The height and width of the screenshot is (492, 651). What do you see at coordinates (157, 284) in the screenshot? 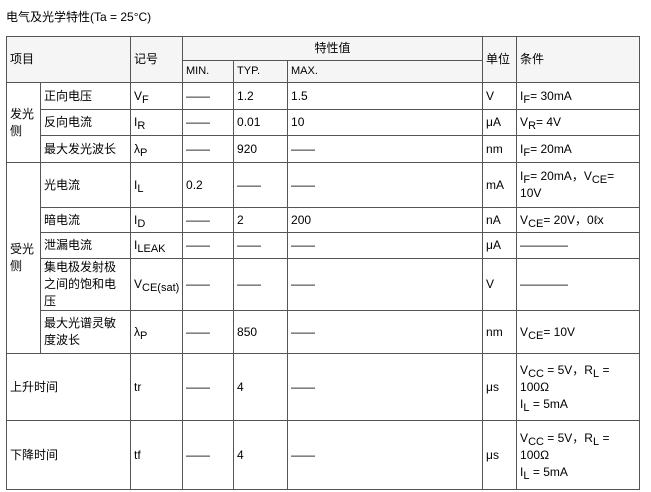
I see `symbol: VCE(sat)` at bounding box center [157, 284].